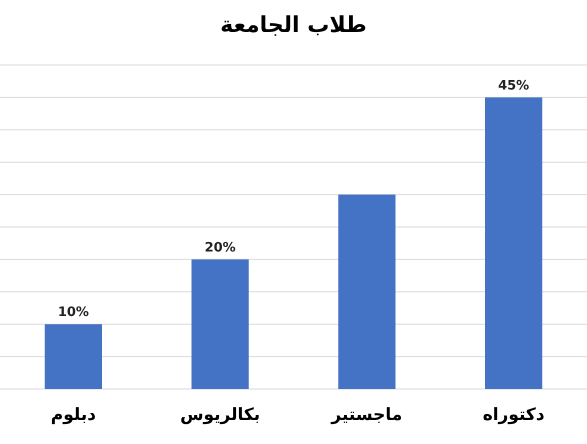  What do you see at coordinates (73, 415) in the screenshot?
I see `x-tick-label: دبلوم` at bounding box center [73, 415].